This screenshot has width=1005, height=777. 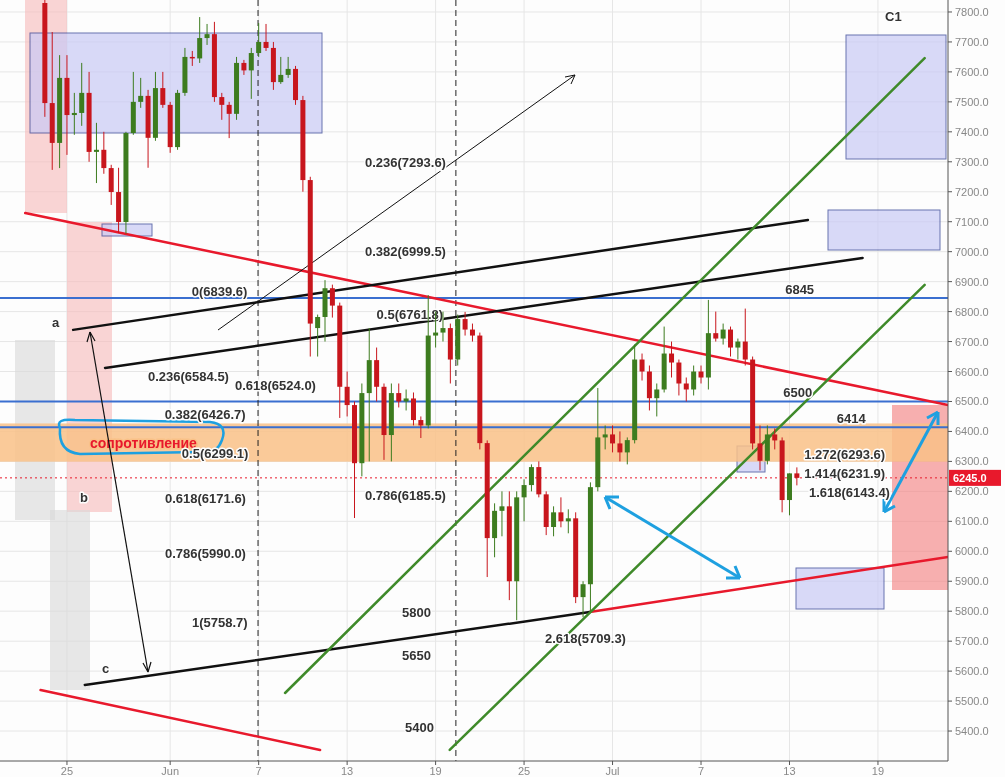 I want to click on annotation: 1.272(6293.6), so click(x=845, y=455).